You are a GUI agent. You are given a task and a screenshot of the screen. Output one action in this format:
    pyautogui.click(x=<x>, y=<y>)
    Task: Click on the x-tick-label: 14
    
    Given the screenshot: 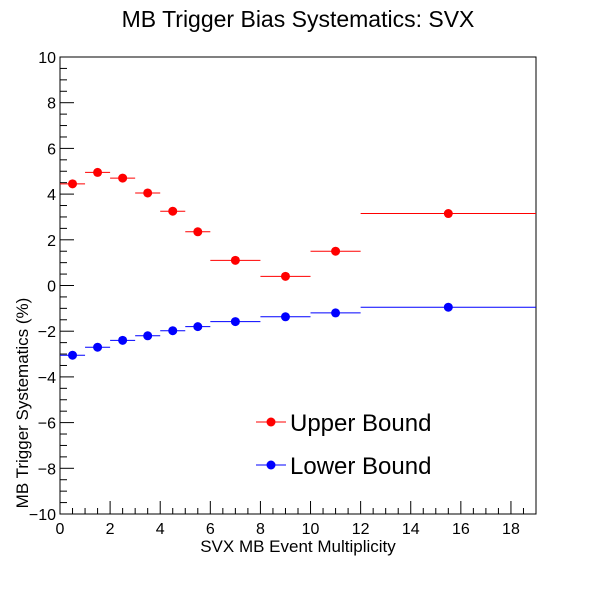 What is the action you would take?
    pyautogui.click(x=411, y=529)
    